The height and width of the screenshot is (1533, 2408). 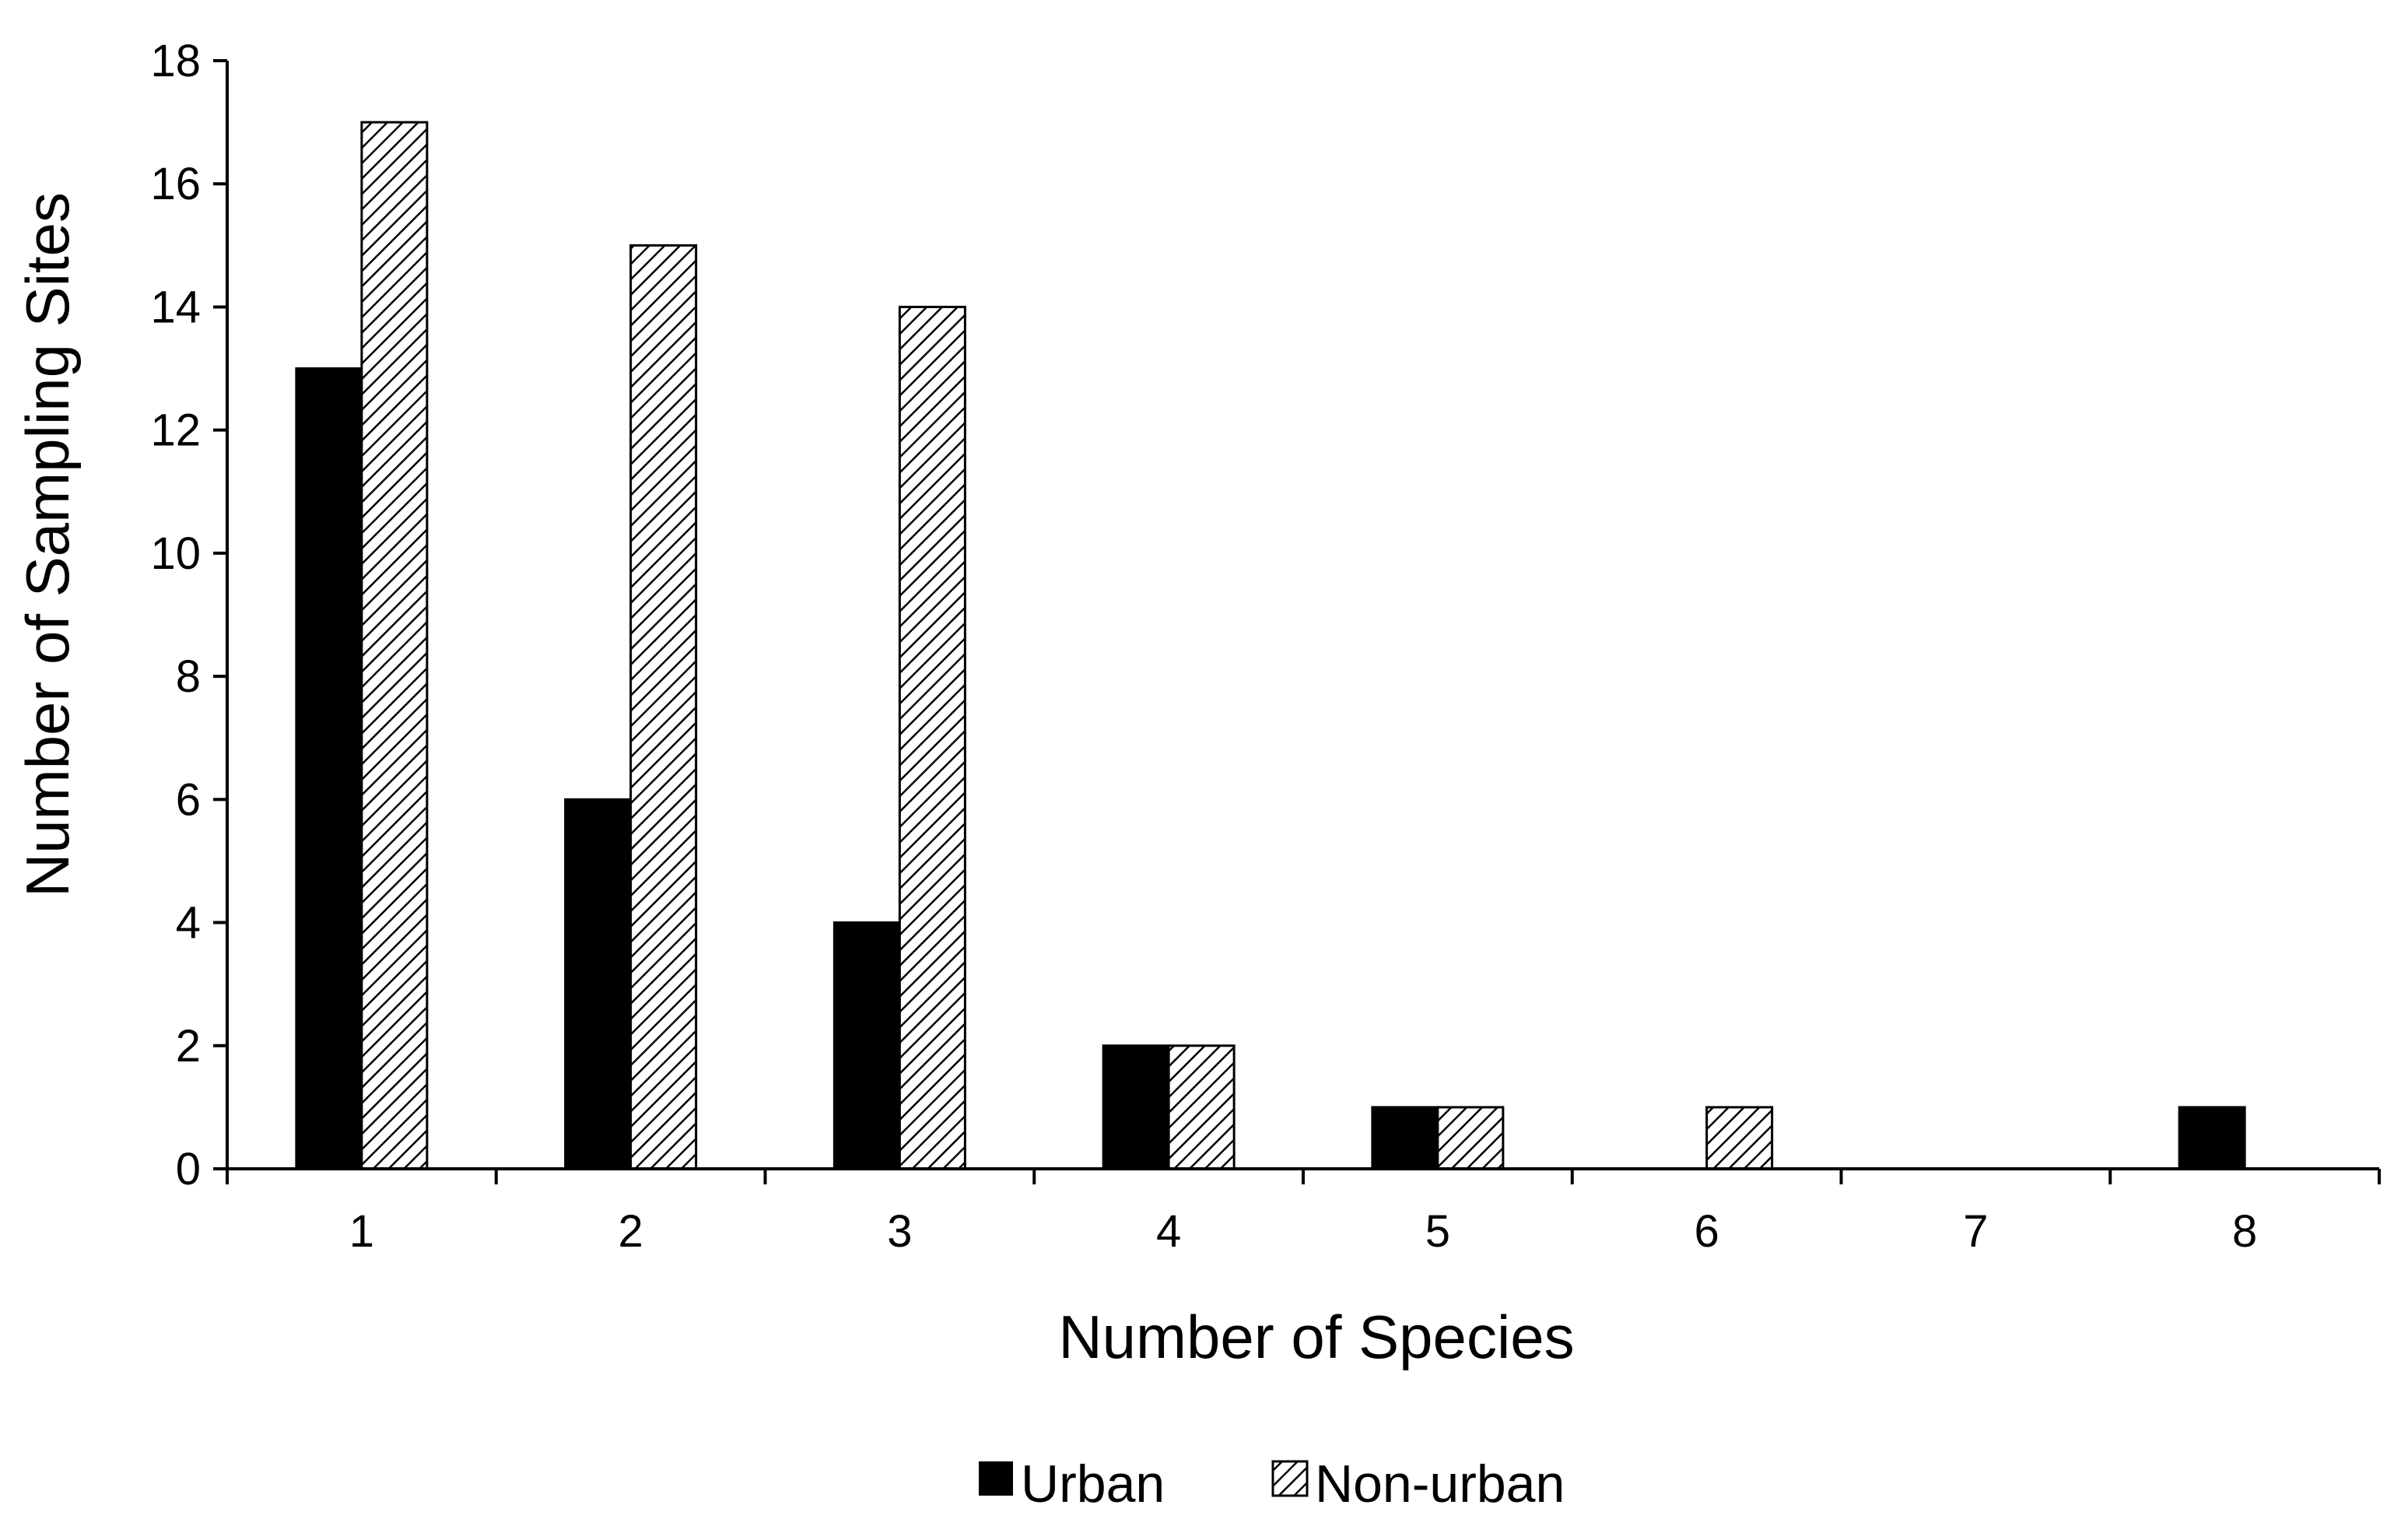 What do you see at coordinates (188, 615) in the screenshot?
I see `y-tick-group: 0 2 4 6 8 10 12 14 16 18` at bounding box center [188, 615].